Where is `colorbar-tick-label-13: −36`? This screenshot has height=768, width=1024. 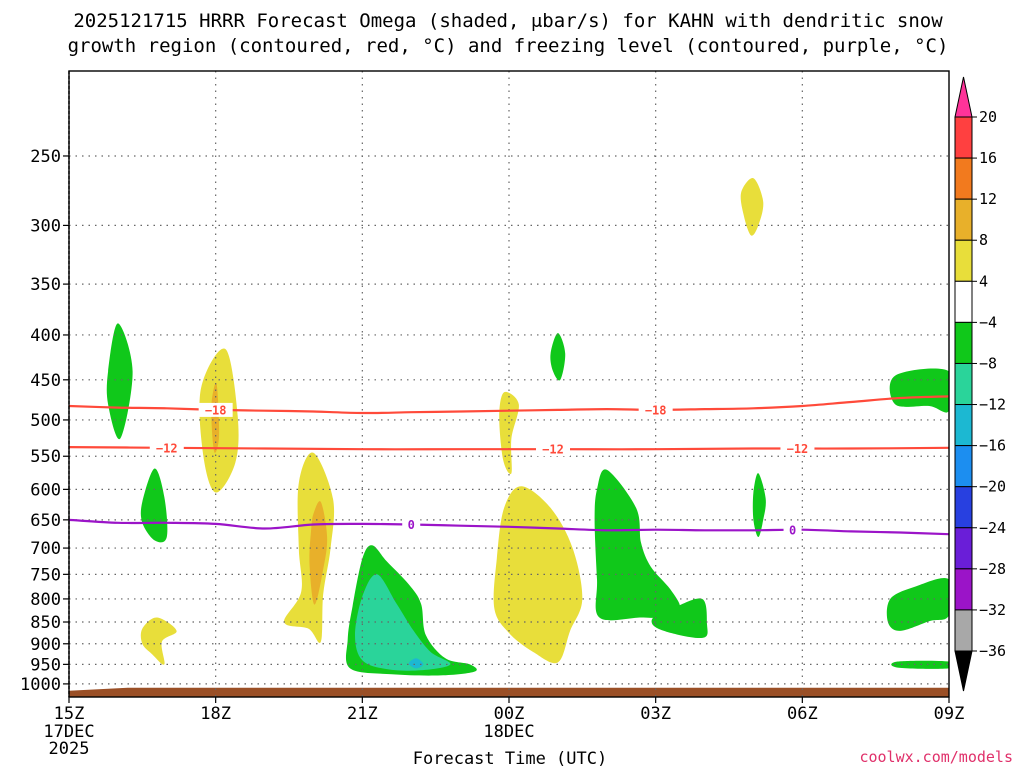 colorbar-tick-label-13: −36 is located at coordinates (992, 651).